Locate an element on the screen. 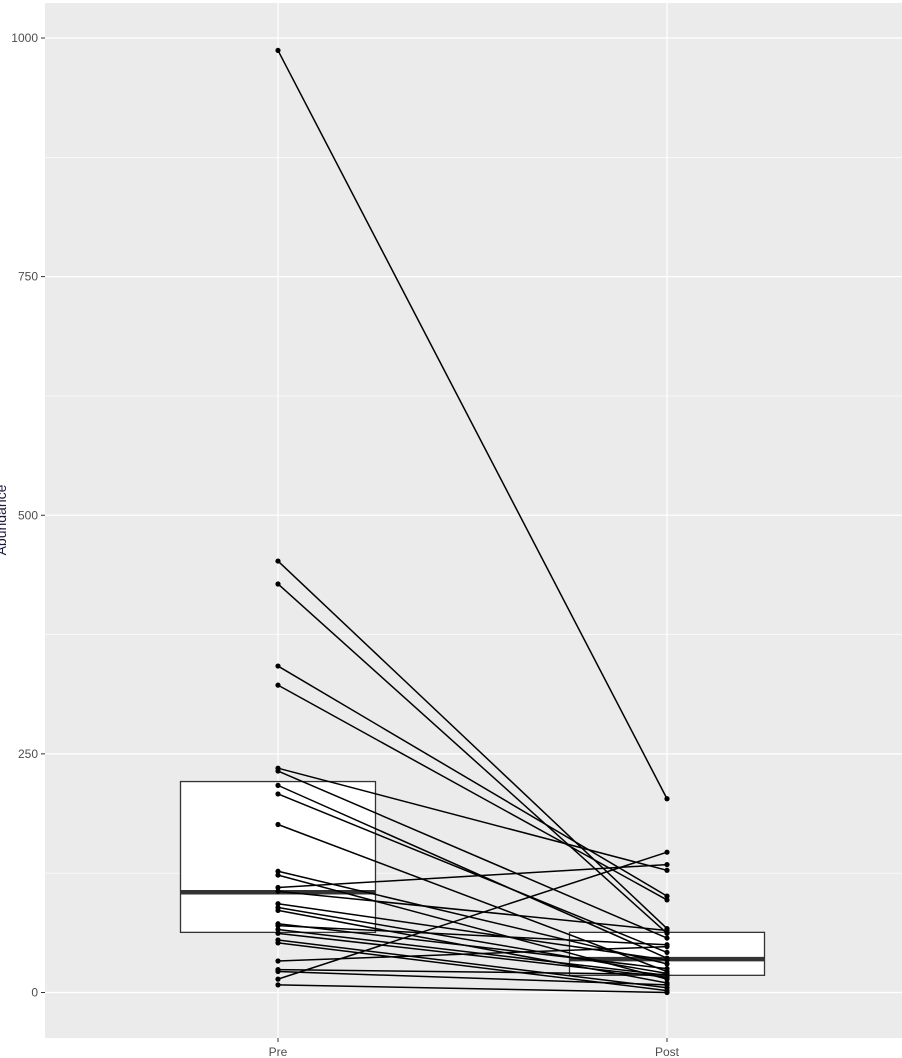 Image resolution: width=902 pixels, height=1058 pixels. y-tick-label: 1000 is located at coordinates (24, 38).